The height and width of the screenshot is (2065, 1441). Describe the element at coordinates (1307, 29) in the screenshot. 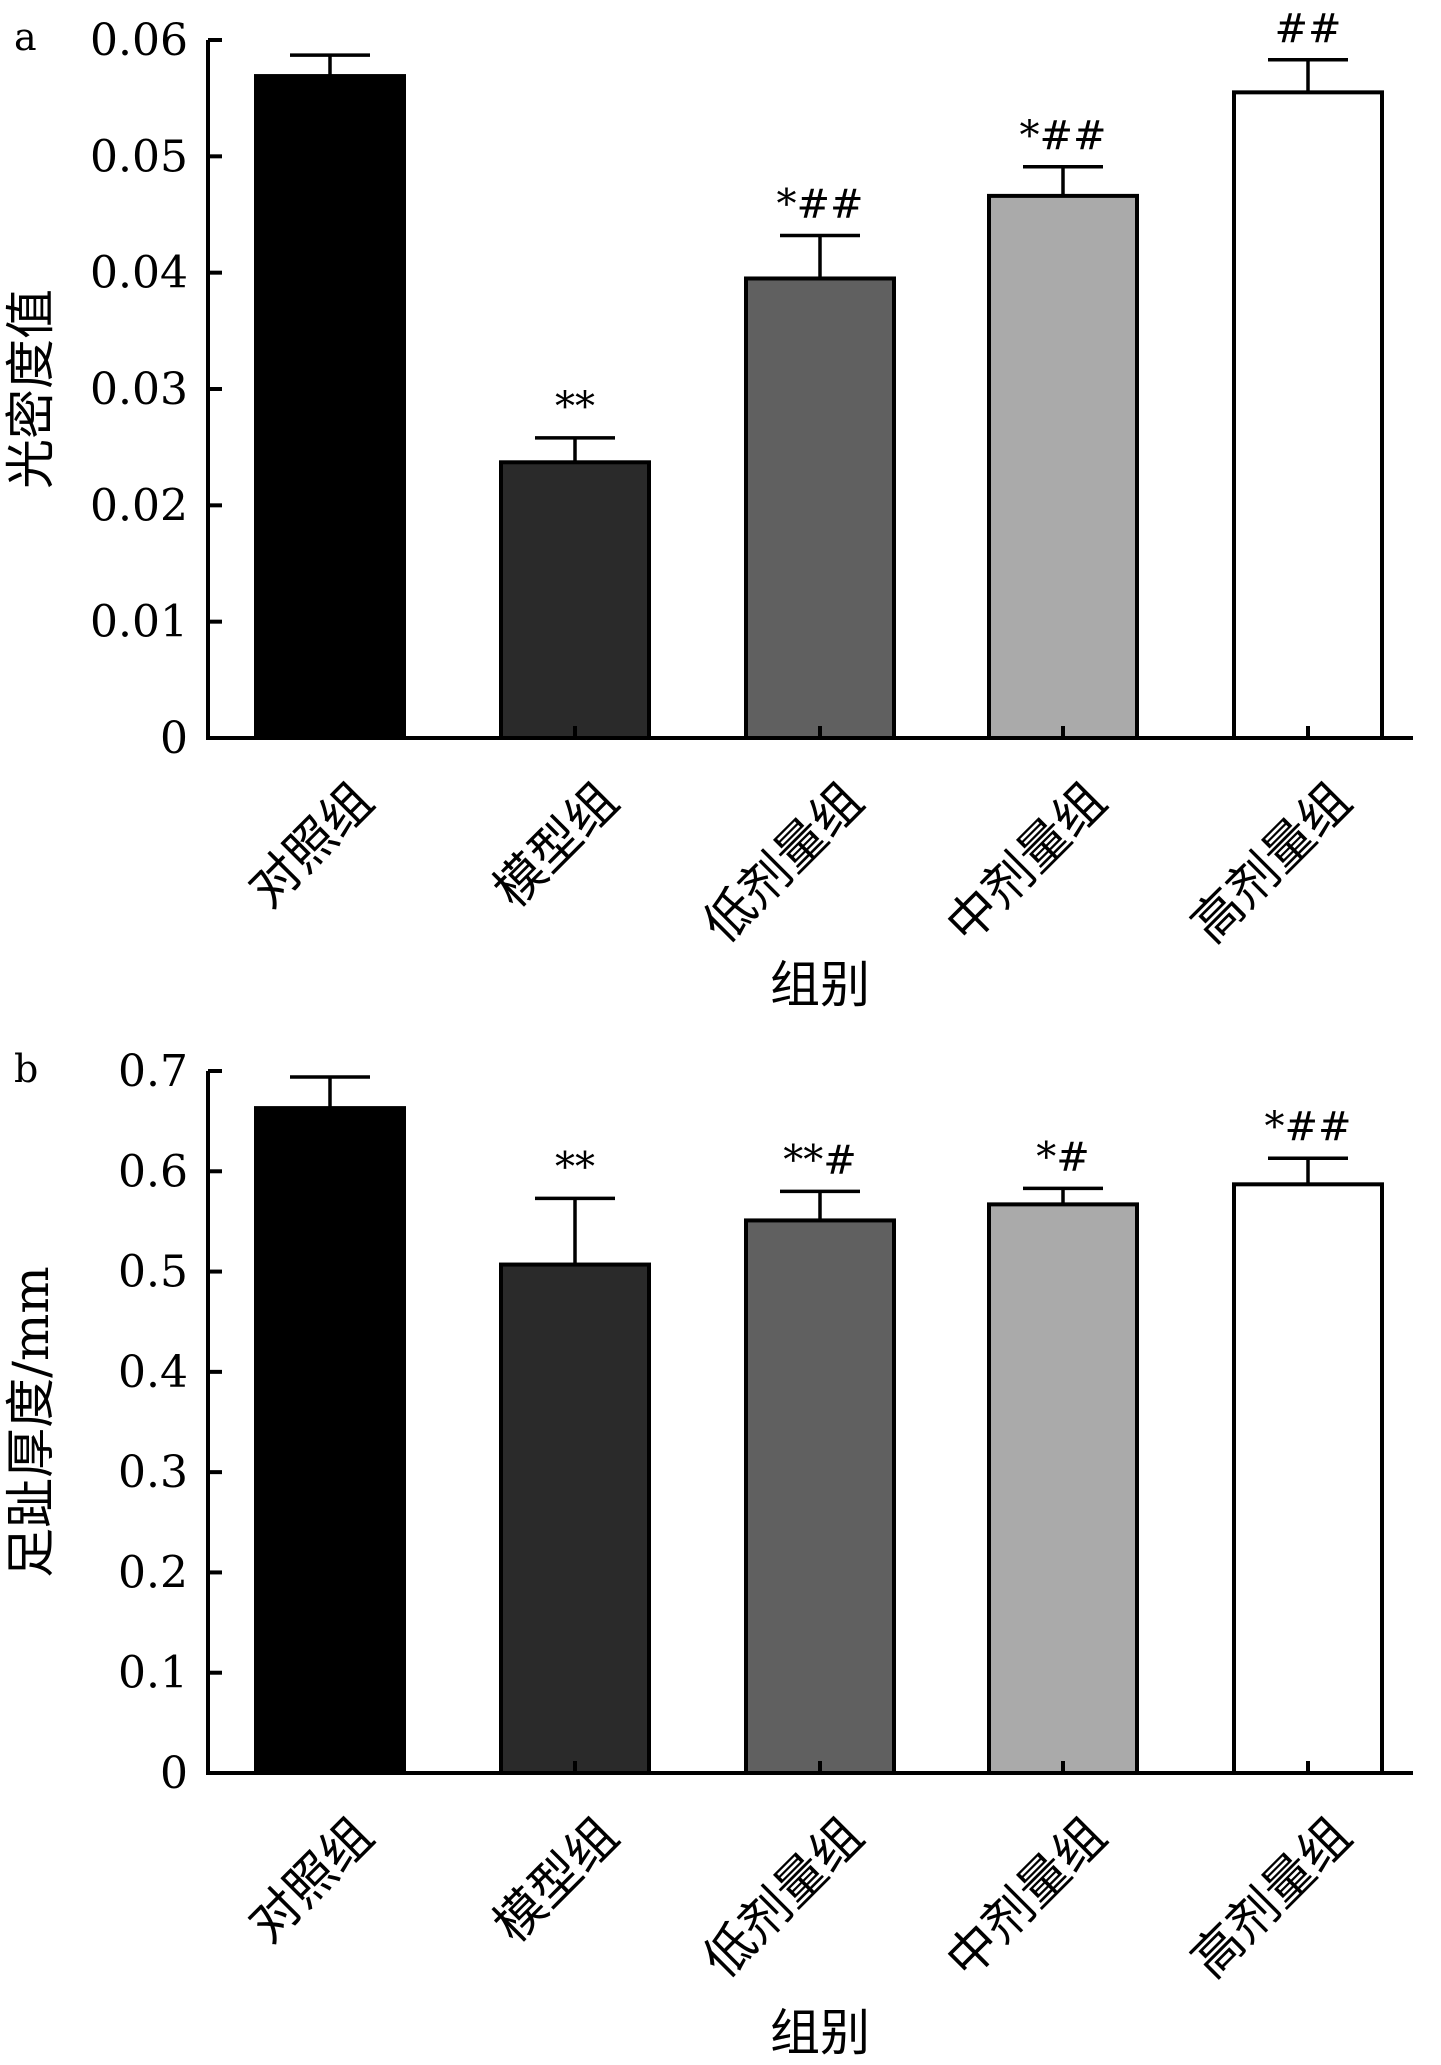

I see `significance-label: ##` at that location.